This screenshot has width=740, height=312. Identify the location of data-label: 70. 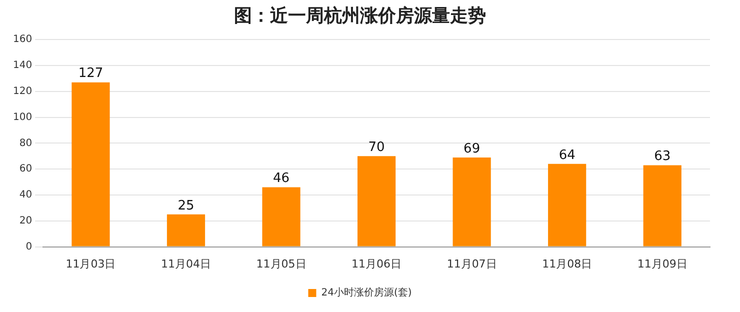
(376, 148).